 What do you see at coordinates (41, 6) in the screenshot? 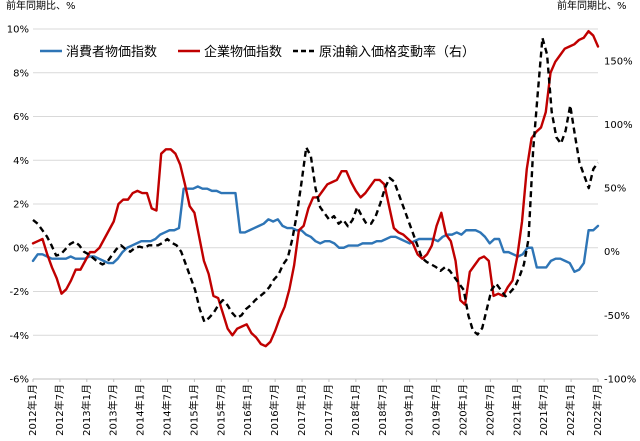
I see `left-axis-unit: 前年同期比、%` at bounding box center [41, 6].